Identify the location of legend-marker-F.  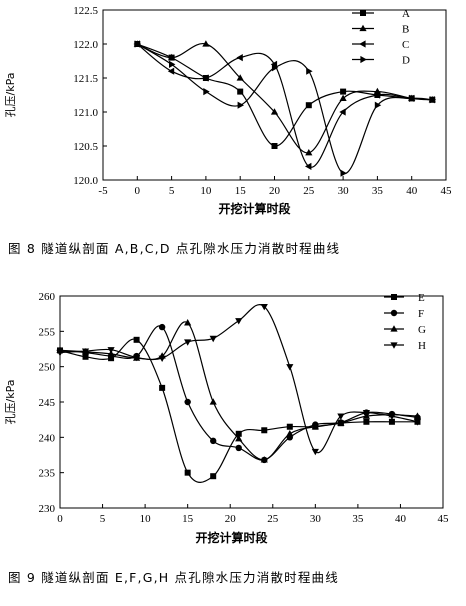
(394, 313).